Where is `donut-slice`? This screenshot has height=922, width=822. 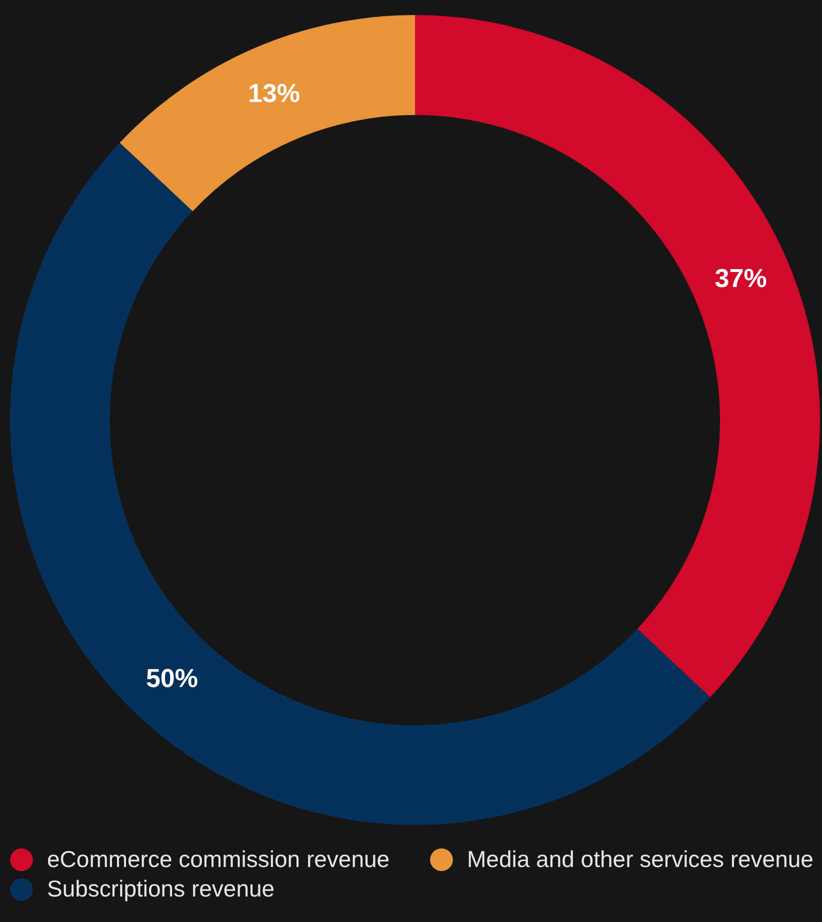
donut-slice is located at coordinates (267, 113).